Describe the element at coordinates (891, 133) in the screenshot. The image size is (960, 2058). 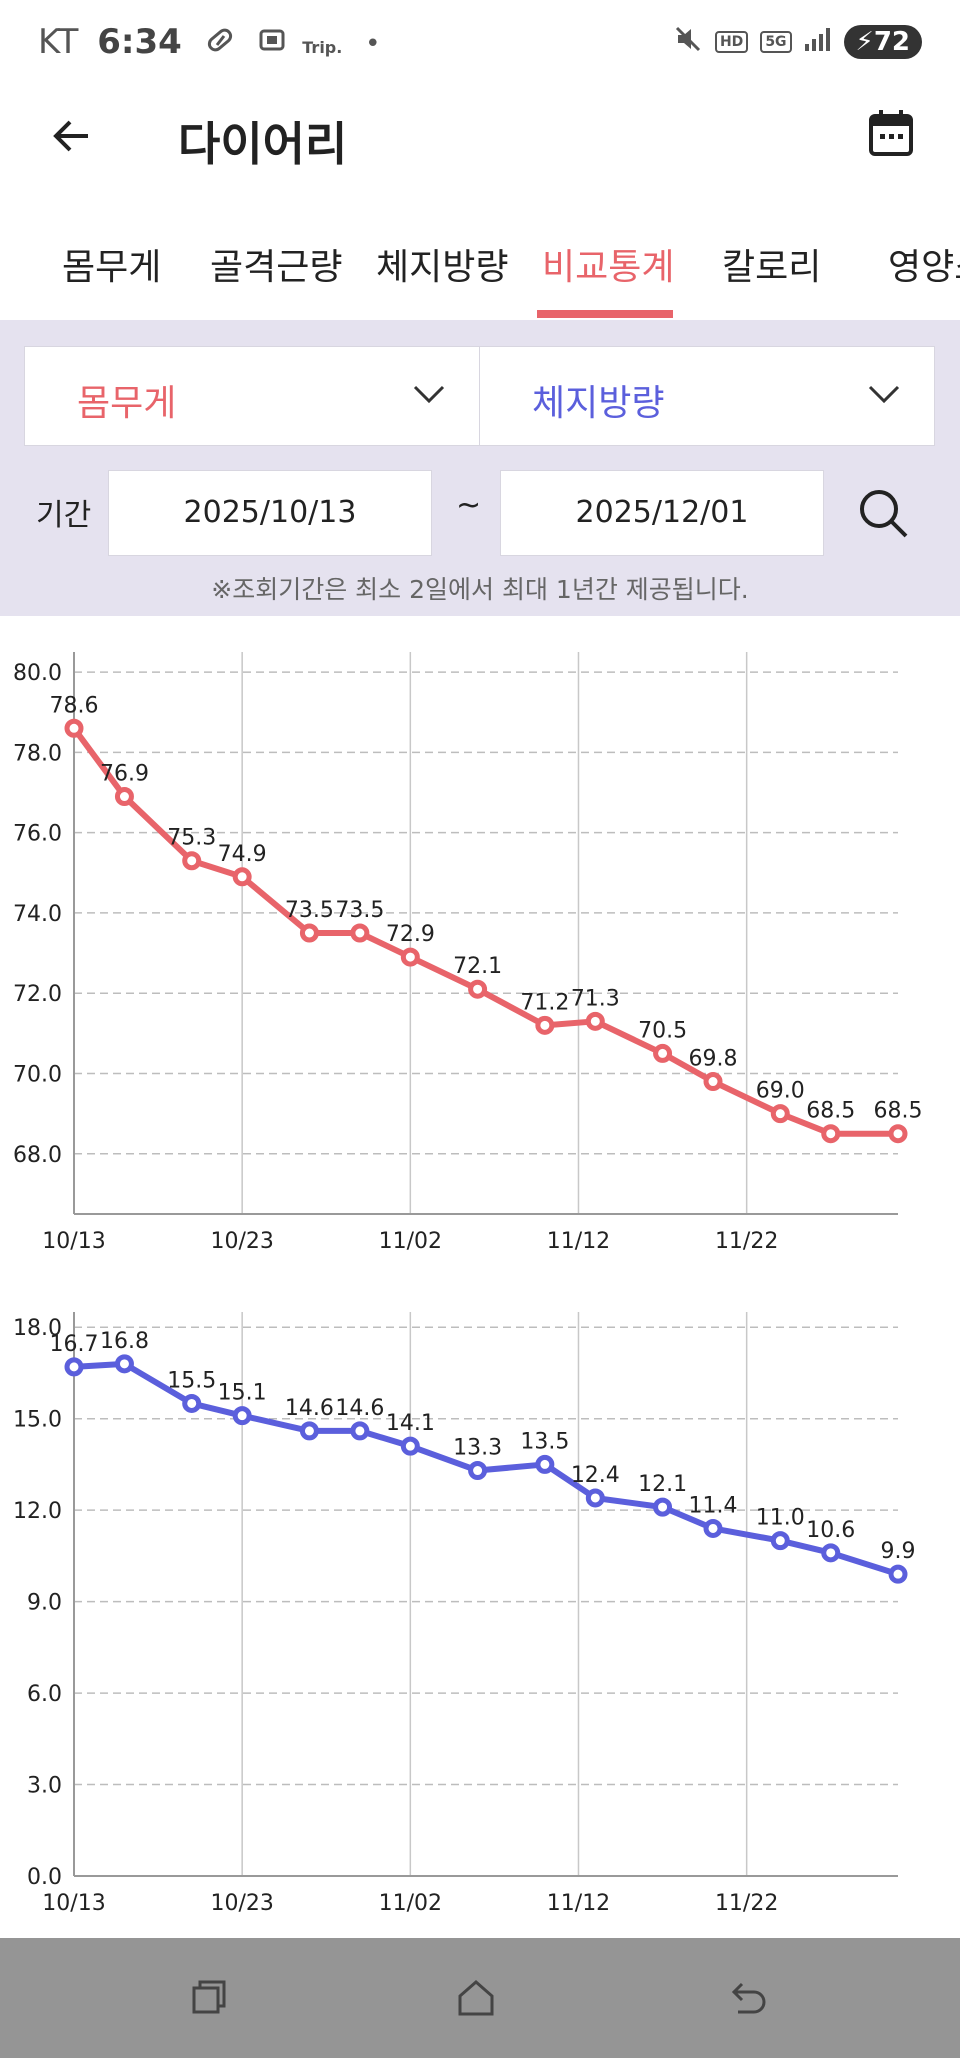
I see `calendar-button` at that location.